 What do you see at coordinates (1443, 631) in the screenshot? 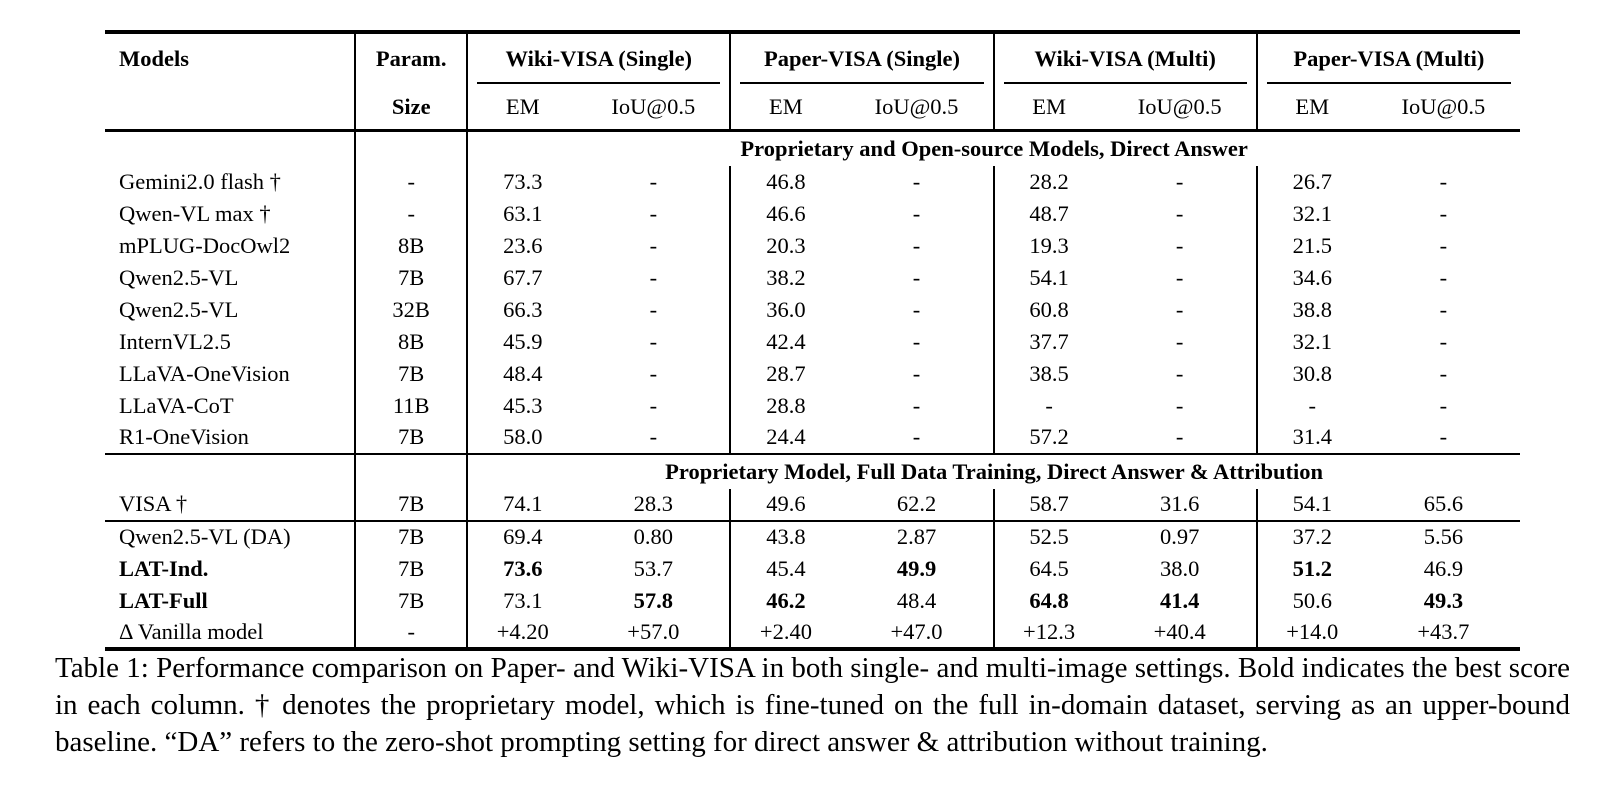
I see `value-cell: +43.7` at bounding box center [1443, 631].